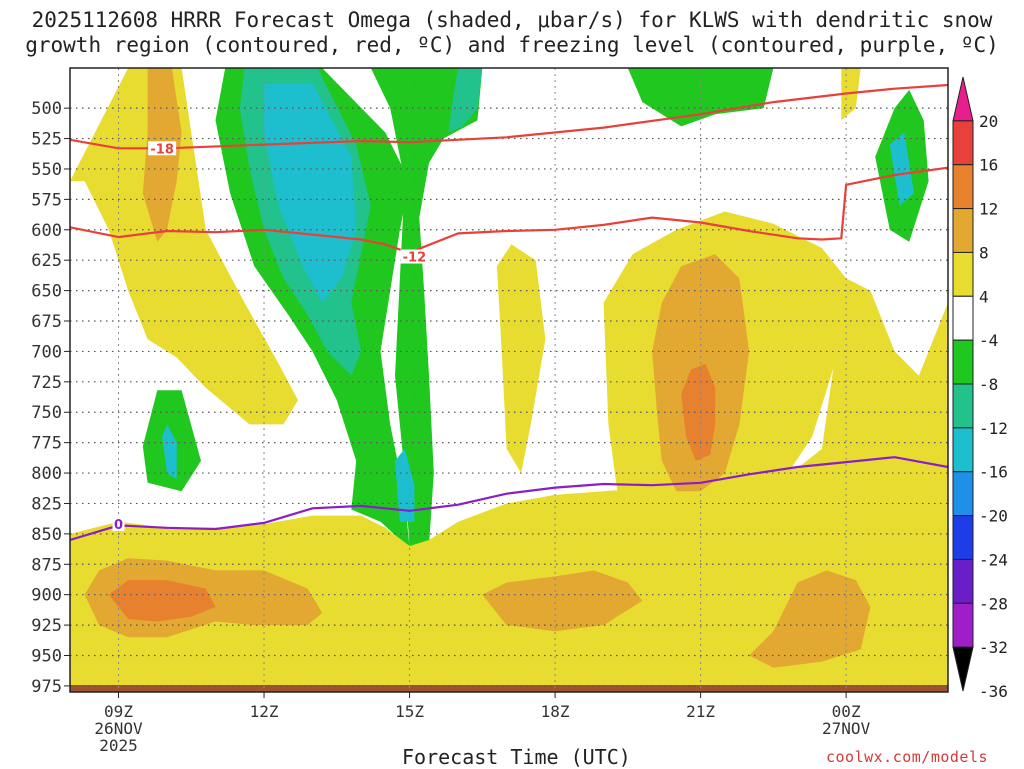 Image resolution: width=1024 pixels, height=769 pixels. Describe the element at coordinates (118, 745) in the screenshot. I see `x-tick-sublabel-2025: 2025` at that location.